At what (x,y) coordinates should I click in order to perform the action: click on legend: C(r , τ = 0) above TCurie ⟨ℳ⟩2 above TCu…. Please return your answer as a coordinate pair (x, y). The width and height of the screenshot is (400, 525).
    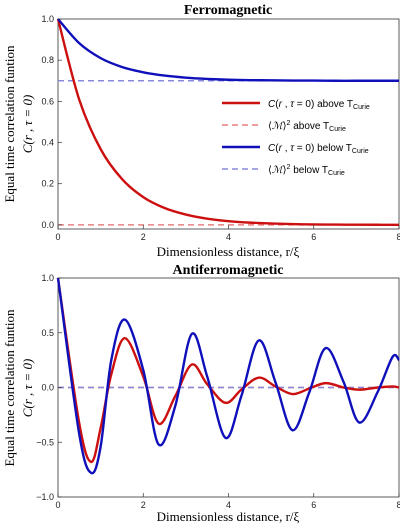
    Looking at the image, I should click on (296, 138).